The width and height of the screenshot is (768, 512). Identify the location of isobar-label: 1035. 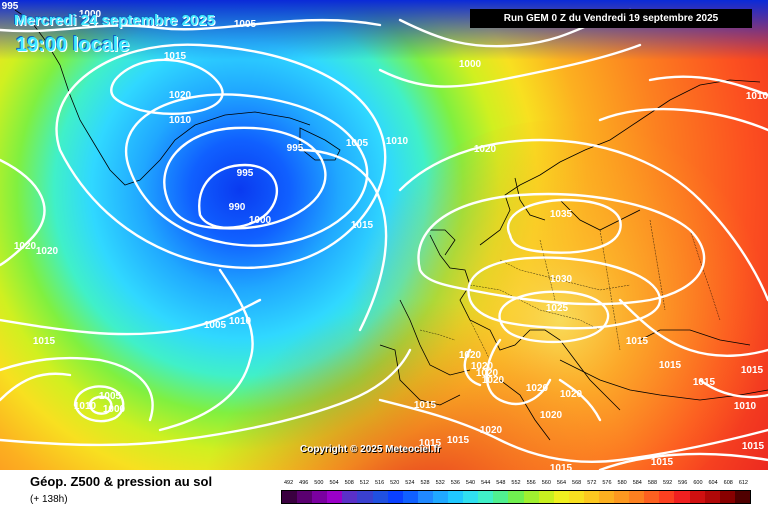
(561, 214).